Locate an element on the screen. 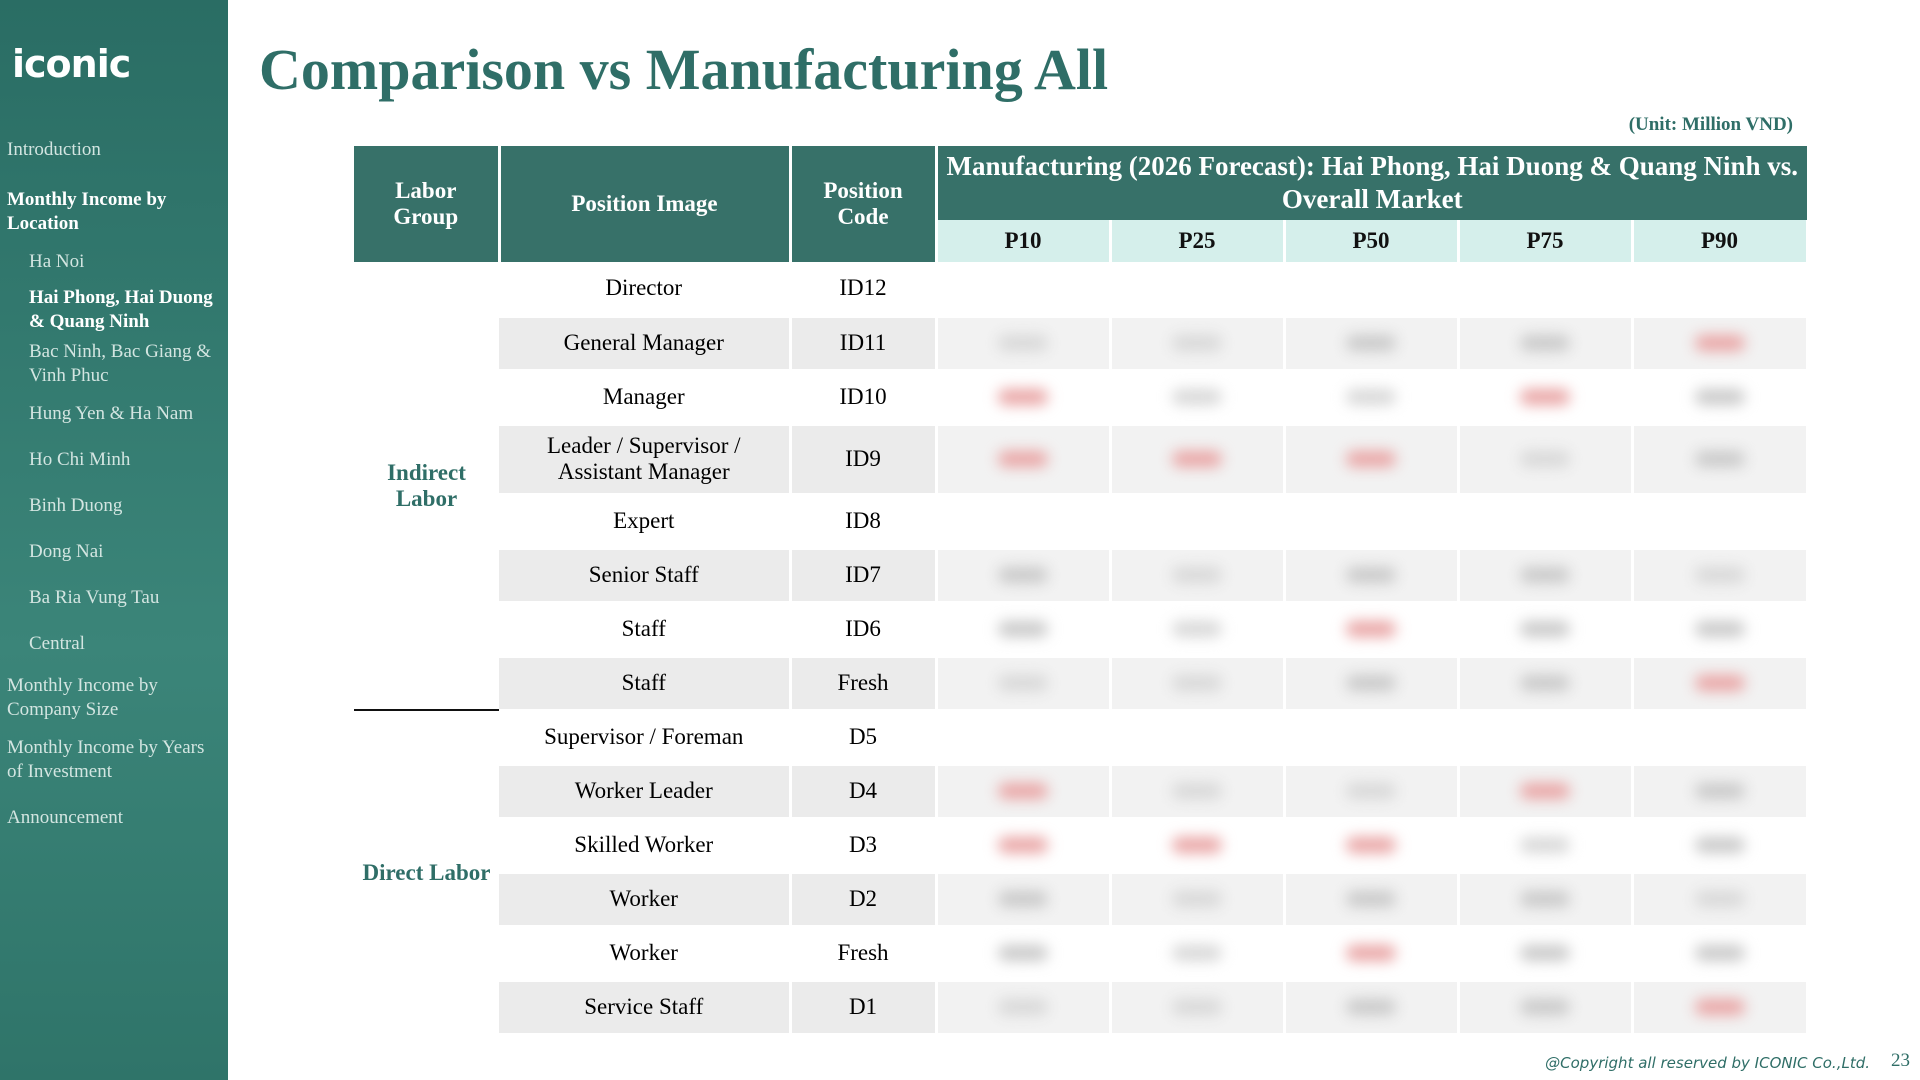 This screenshot has height=1080, width=1920. table-row: Worker Leader D4 is located at coordinates (1081, 792).